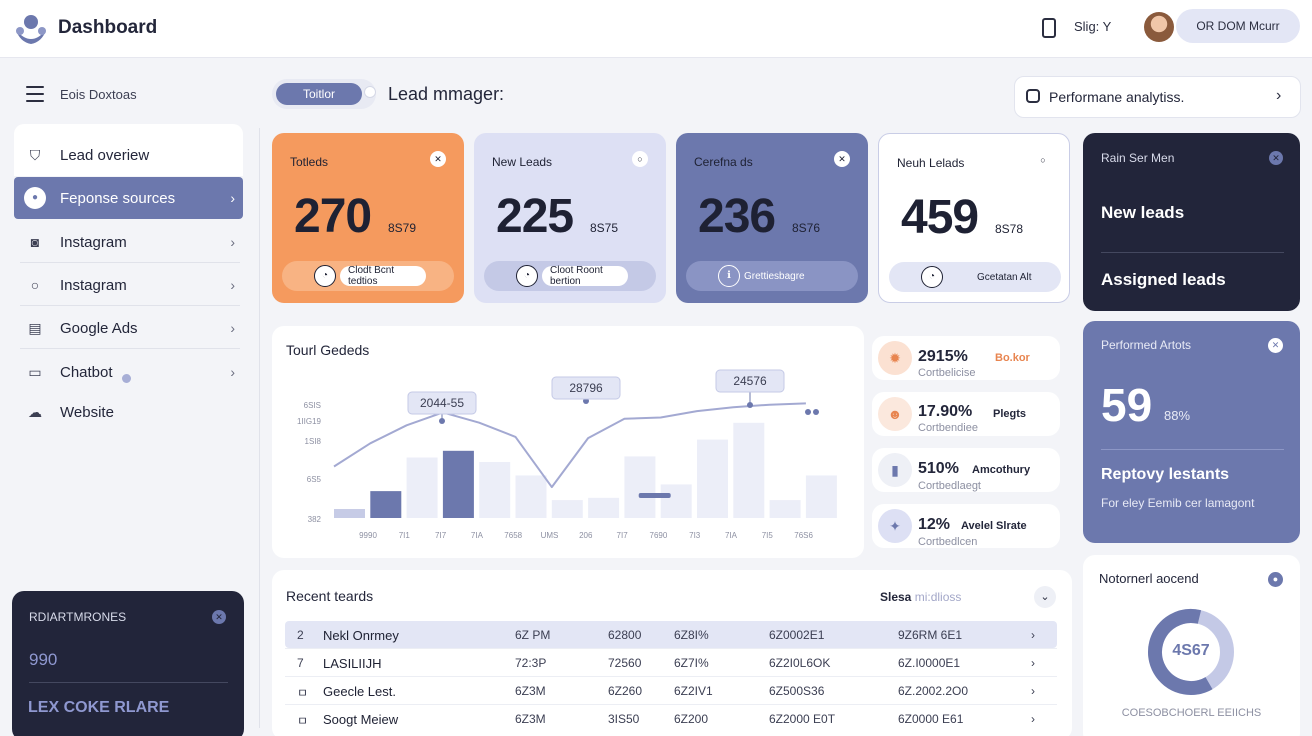  What do you see at coordinates (1165, 474) in the screenshot?
I see `performance-subtitle: Reptovy lestants` at bounding box center [1165, 474].